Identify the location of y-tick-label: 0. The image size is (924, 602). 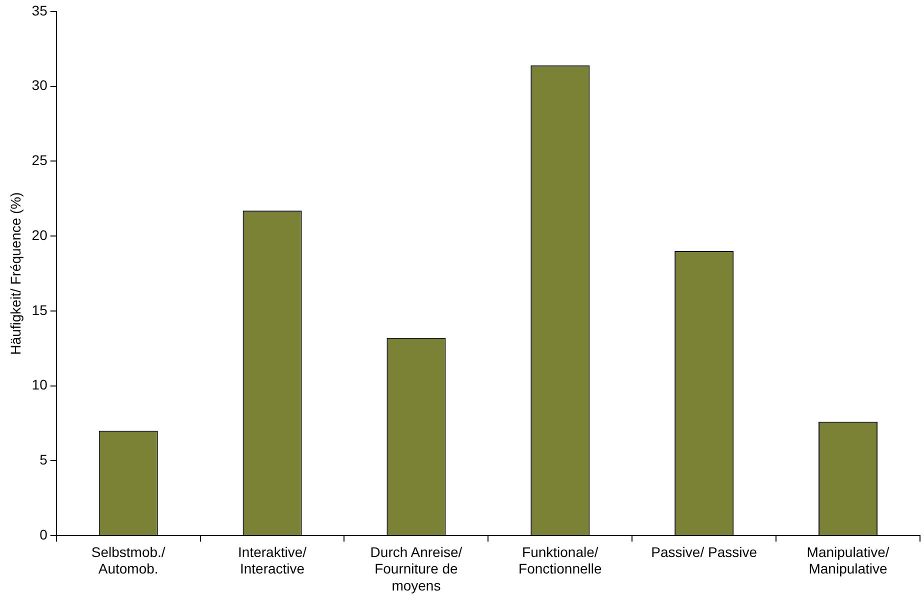
(44, 534).